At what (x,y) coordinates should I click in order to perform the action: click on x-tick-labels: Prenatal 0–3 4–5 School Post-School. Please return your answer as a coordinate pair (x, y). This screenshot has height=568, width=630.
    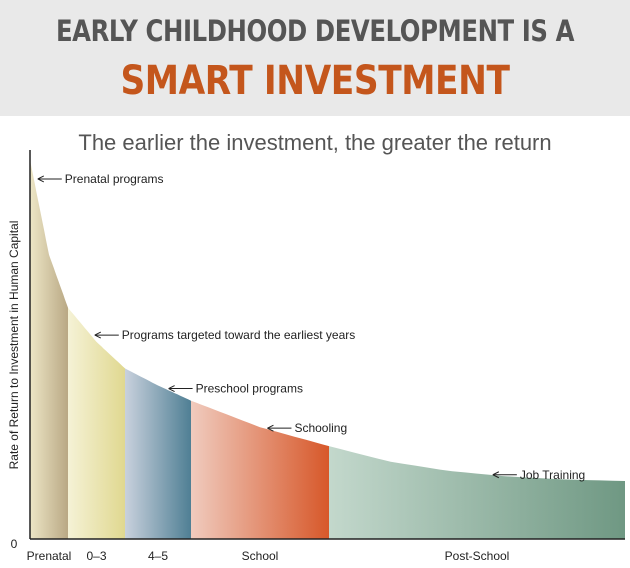
    Looking at the image, I should click on (268, 556).